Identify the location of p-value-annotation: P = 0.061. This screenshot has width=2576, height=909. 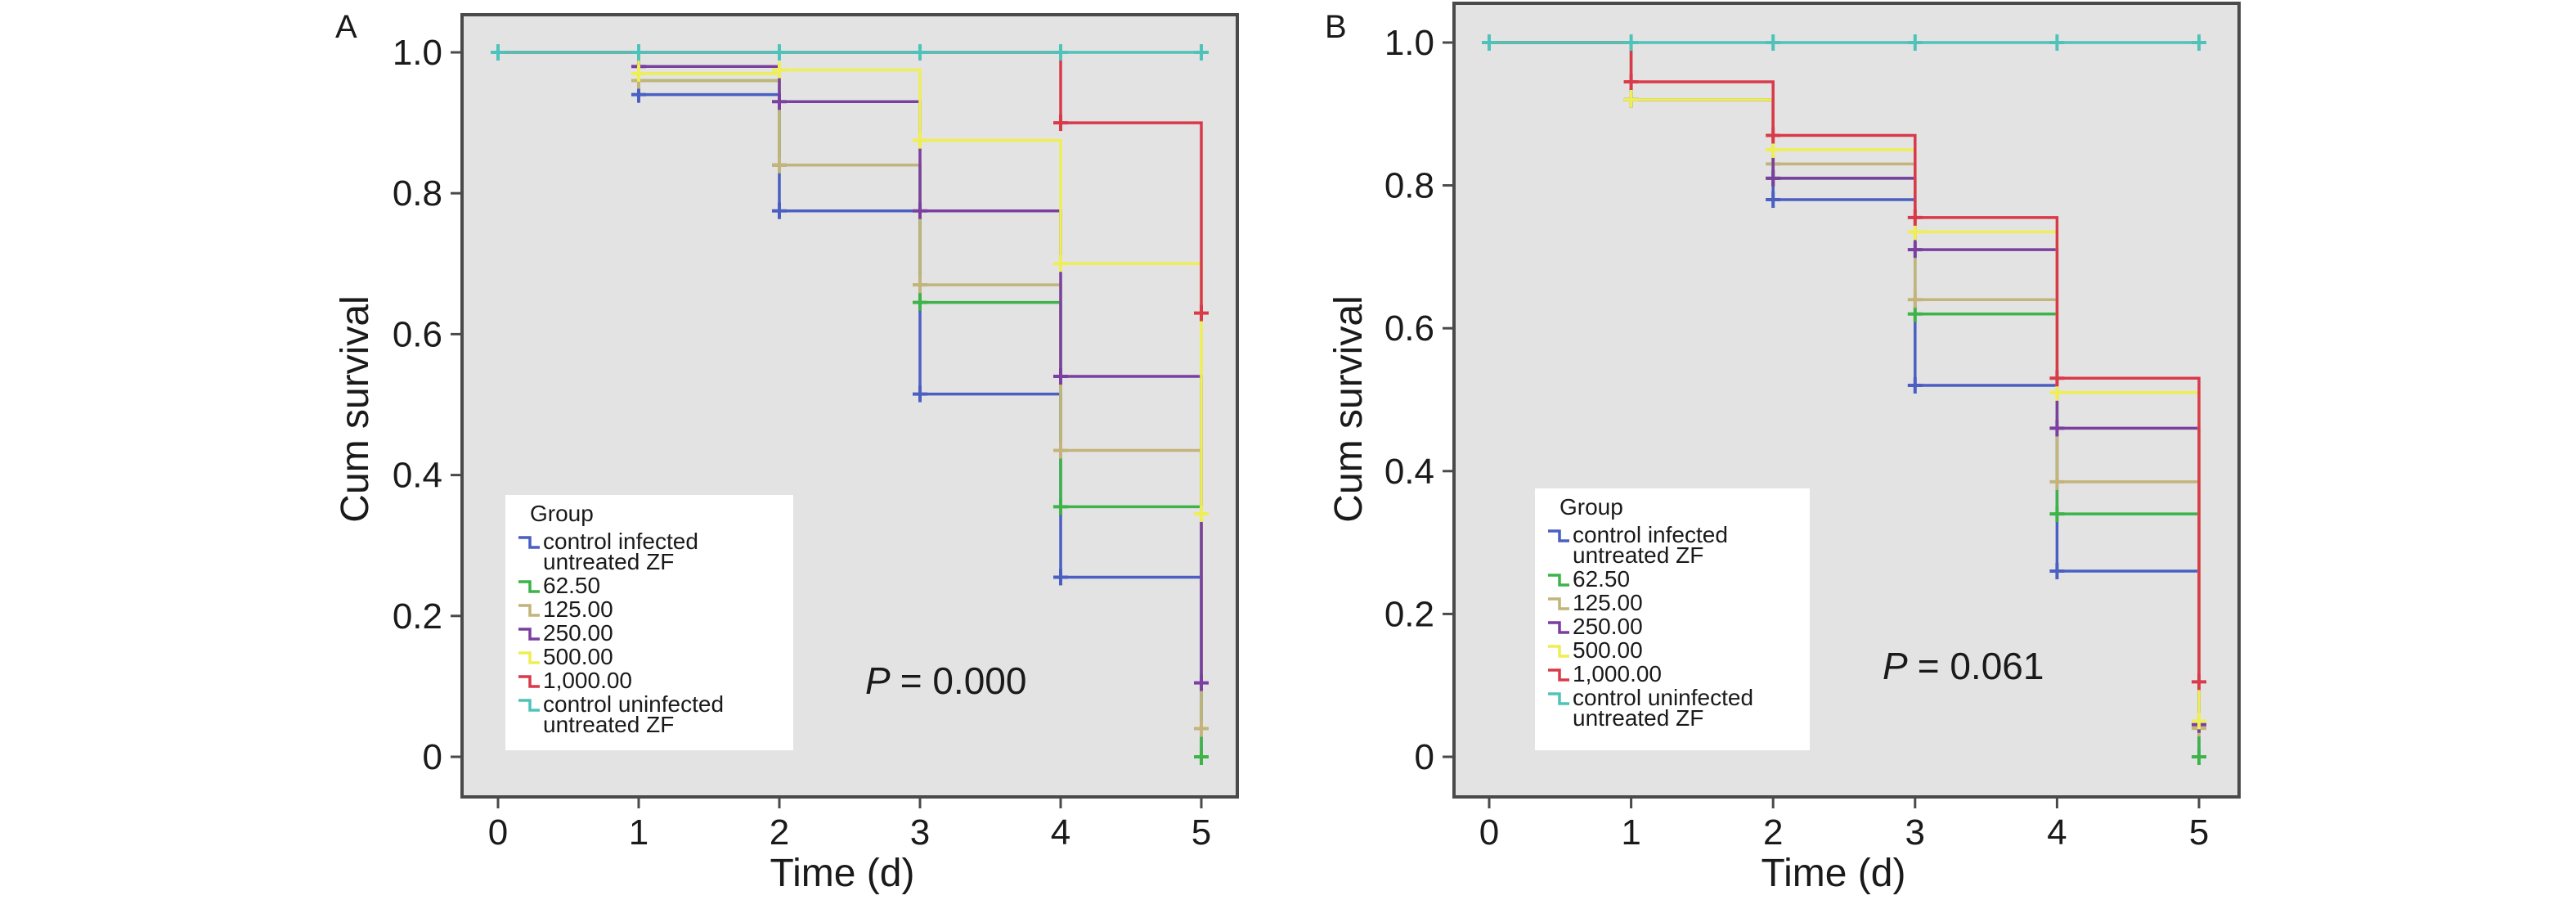
(1964, 666).